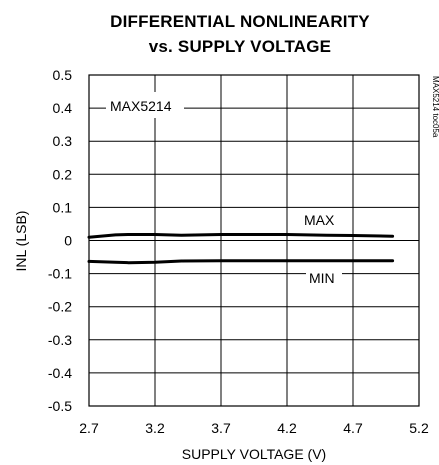  Describe the element at coordinates (60, 406) in the screenshot. I see `y-tick-label: -0.5` at that location.